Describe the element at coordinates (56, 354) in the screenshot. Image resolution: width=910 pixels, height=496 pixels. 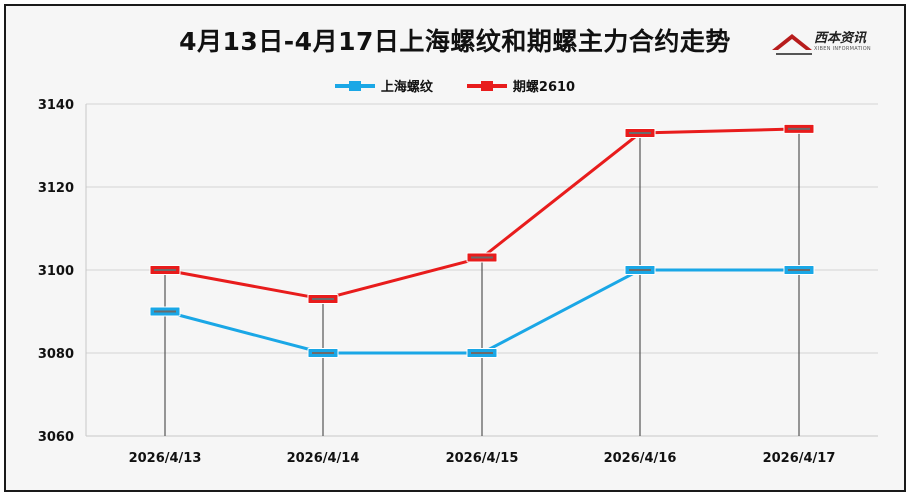
I see `y-tick-label: 3080` at that location.